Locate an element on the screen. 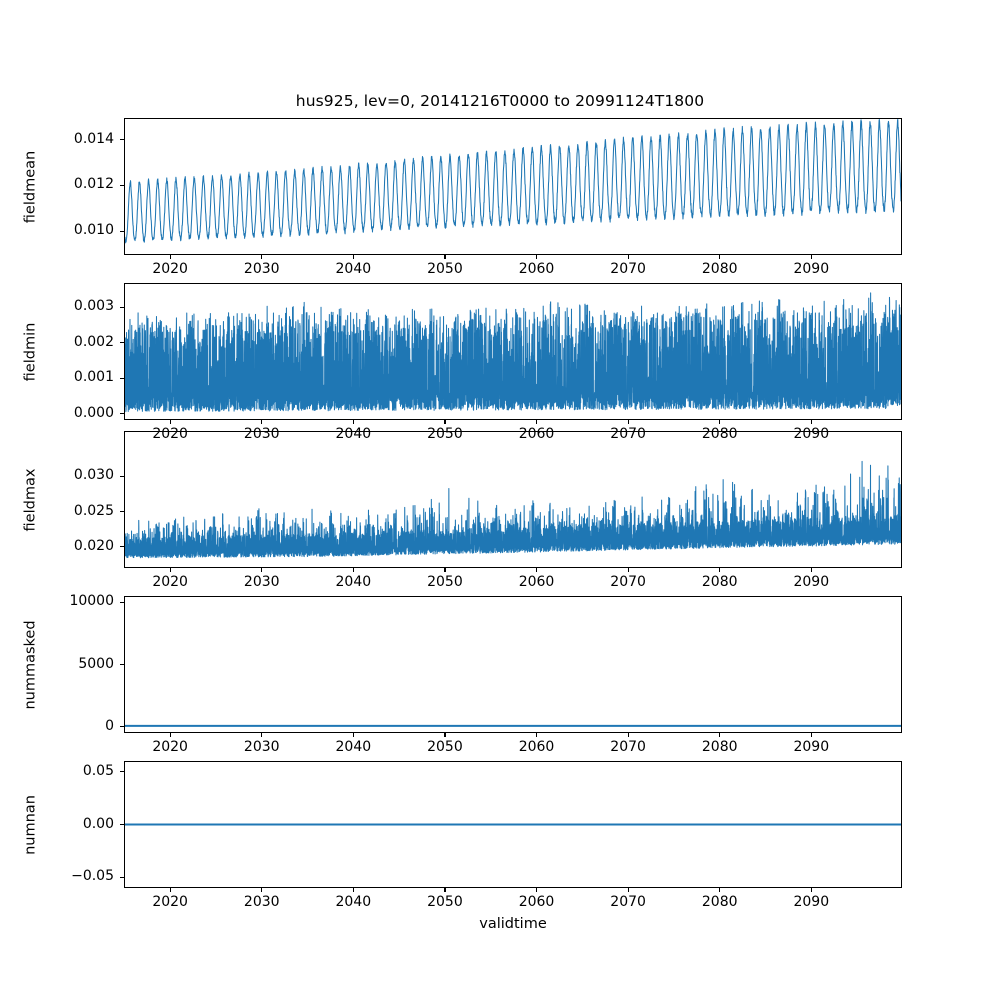 The height and width of the screenshot is (1000, 1000). ytick-label: 0.020 is located at coordinates (93, 545).